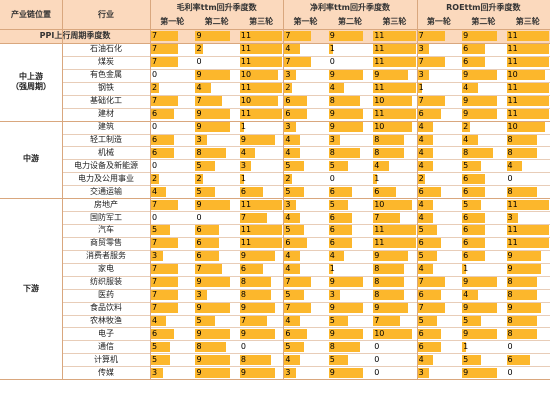 The image size is (550, 407). Describe the element at coordinates (106, 101) in the screenshot. I see `industry-name: 基础化工` at that location.